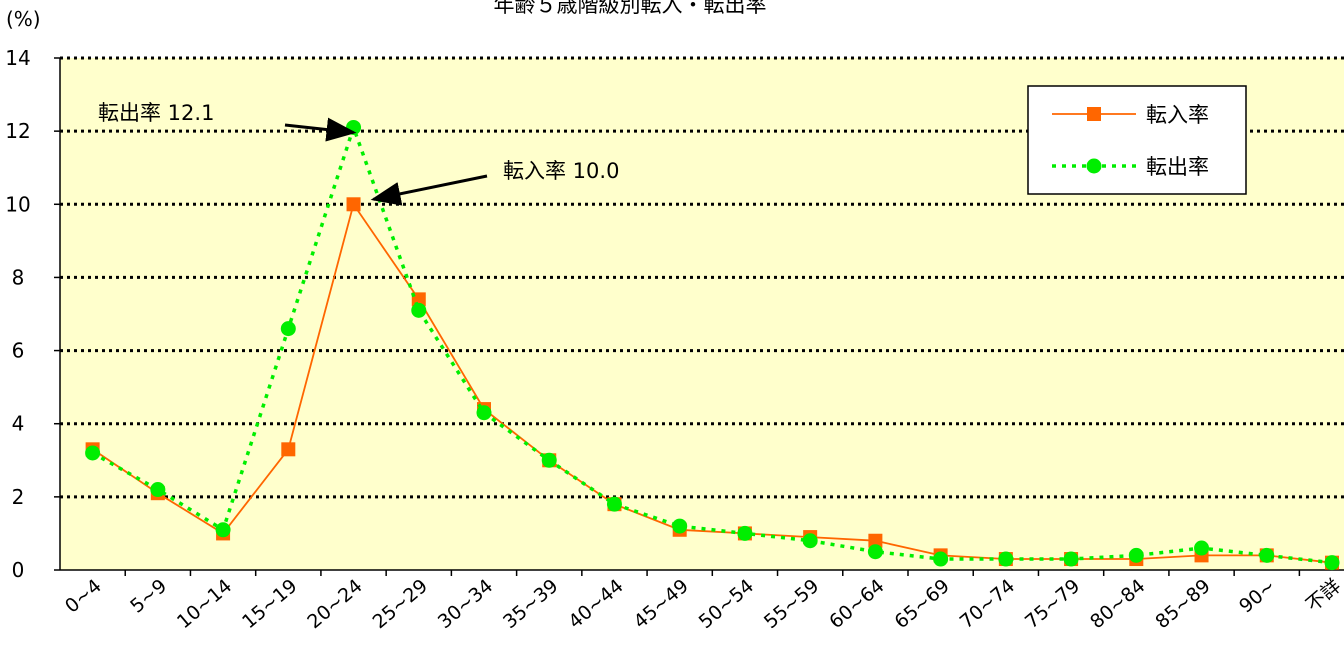  I want to click on x-tick-label: 60~64, so click(856, 604).